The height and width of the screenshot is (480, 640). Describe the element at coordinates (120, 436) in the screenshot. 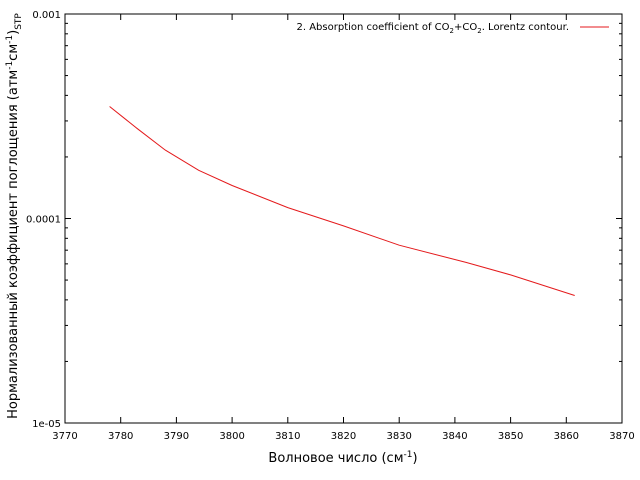

I see `x-tick-label: 3780` at that location.